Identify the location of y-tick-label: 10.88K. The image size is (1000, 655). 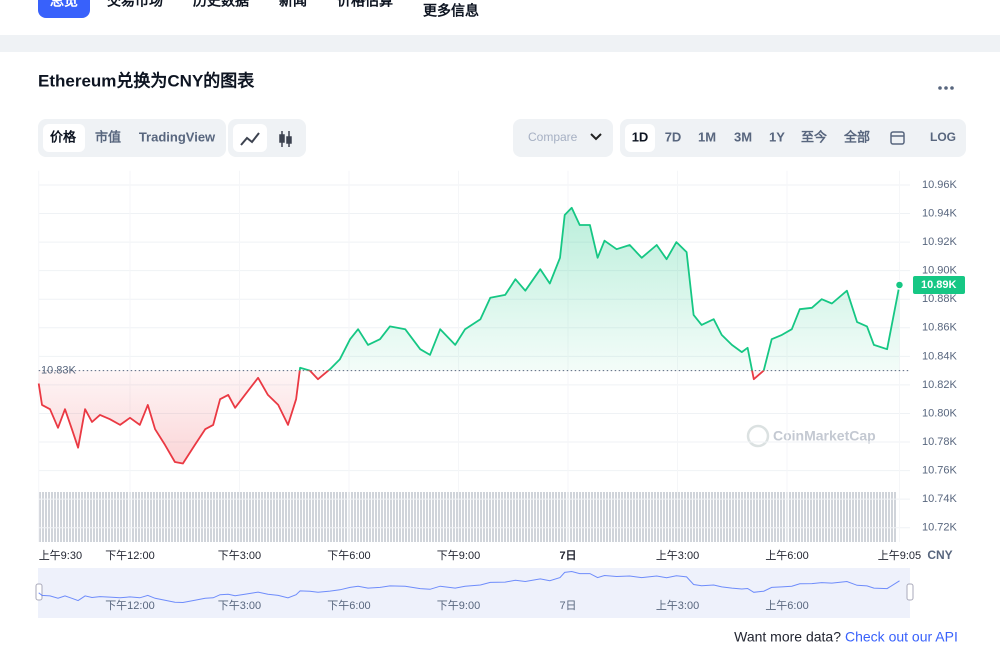
(940, 299).